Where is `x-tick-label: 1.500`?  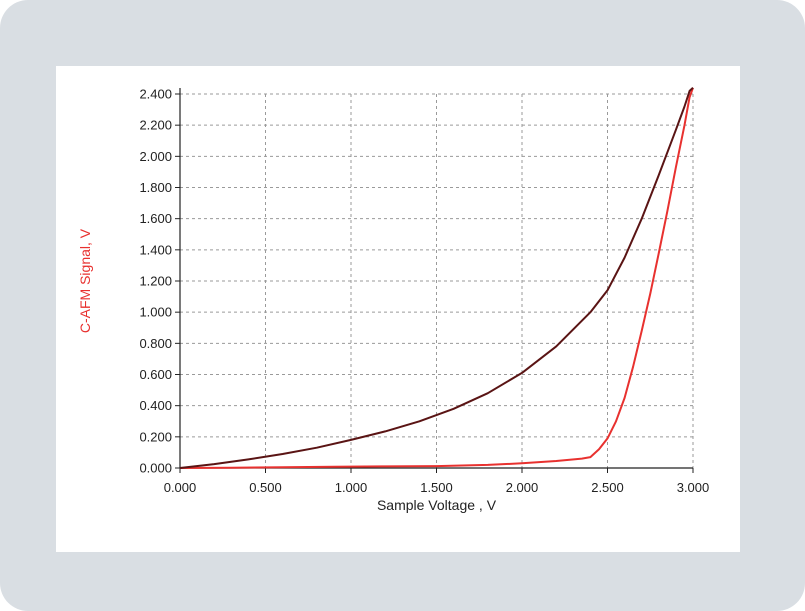
x-tick-label: 1.500 is located at coordinates (436, 487).